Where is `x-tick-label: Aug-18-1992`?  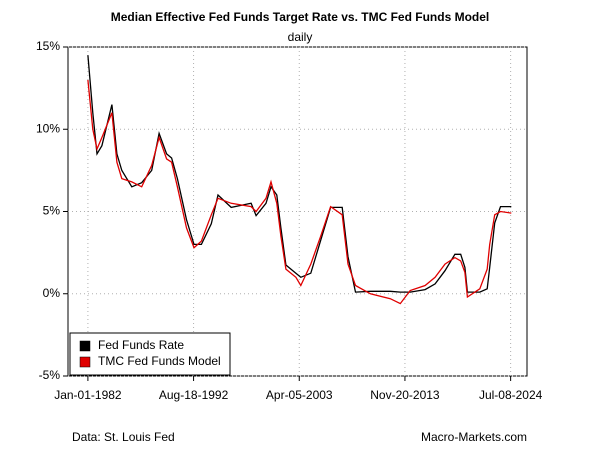 x-tick-label: Aug-18-1992 is located at coordinates (194, 395).